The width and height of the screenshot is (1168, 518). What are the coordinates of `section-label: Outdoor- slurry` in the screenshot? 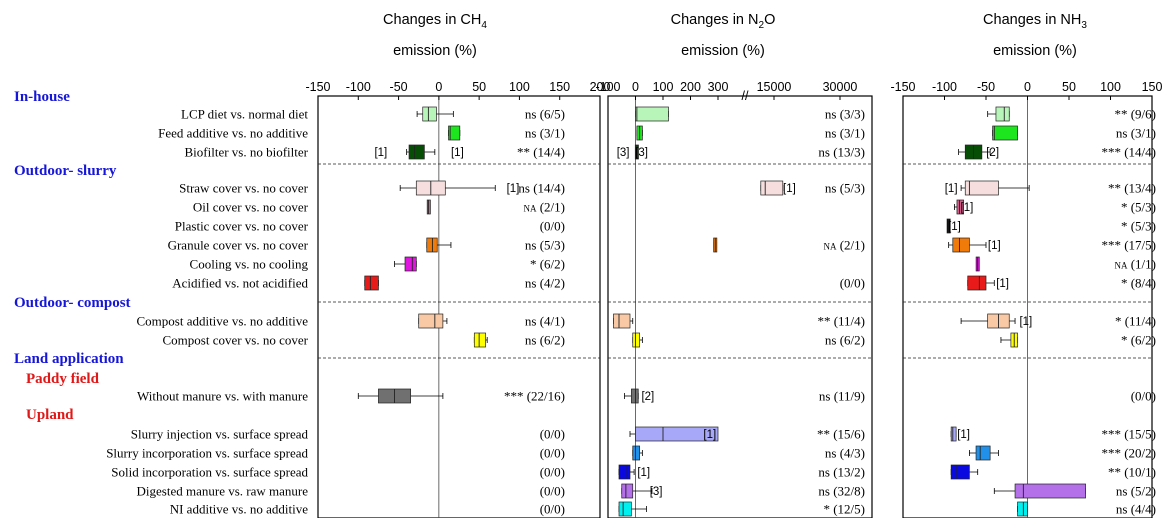 It's located at (65, 171).